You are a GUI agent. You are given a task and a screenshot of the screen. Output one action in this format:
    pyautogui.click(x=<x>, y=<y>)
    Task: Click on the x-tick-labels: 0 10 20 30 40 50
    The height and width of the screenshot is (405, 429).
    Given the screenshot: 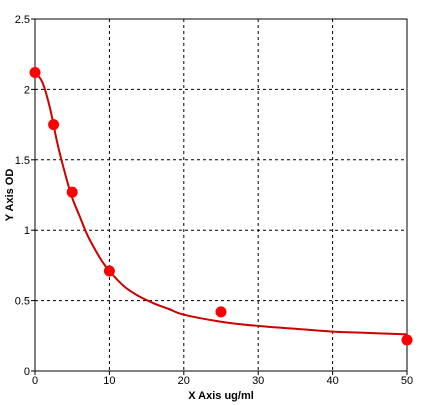 What is the action you would take?
    pyautogui.click(x=222, y=381)
    